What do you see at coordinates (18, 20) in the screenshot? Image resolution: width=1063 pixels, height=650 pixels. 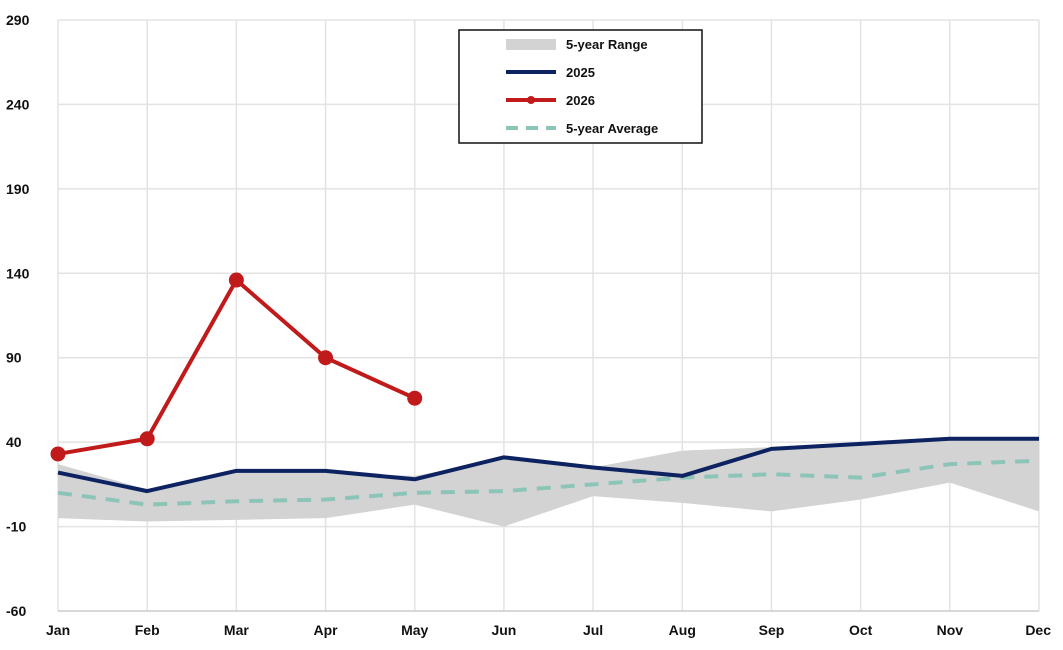 I see `y-tick-label: 290` at bounding box center [18, 20].